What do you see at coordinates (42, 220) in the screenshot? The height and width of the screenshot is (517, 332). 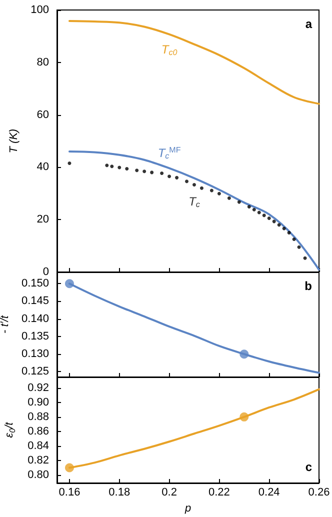 I see `y-tick-label: 20` at bounding box center [42, 220].